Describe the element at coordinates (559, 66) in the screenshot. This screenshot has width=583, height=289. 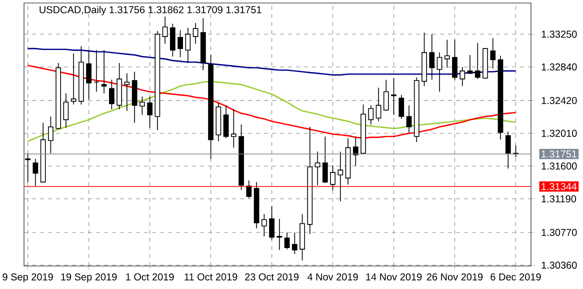
I see `y-tick-label: 1.32840` at that location.